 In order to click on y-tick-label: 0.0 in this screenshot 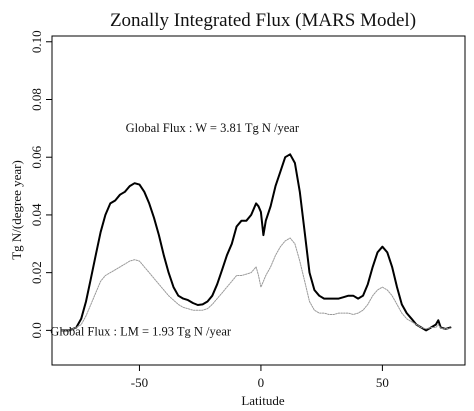, I will do `click(36, 330)`.